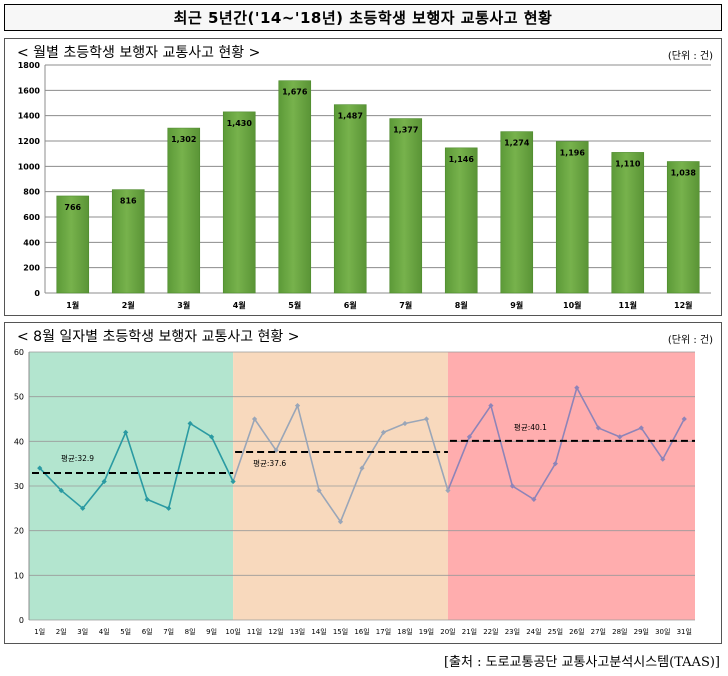 This screenshot has width=728, height=676. I want to click on x-tick-label: 27일, so click(598, 631).